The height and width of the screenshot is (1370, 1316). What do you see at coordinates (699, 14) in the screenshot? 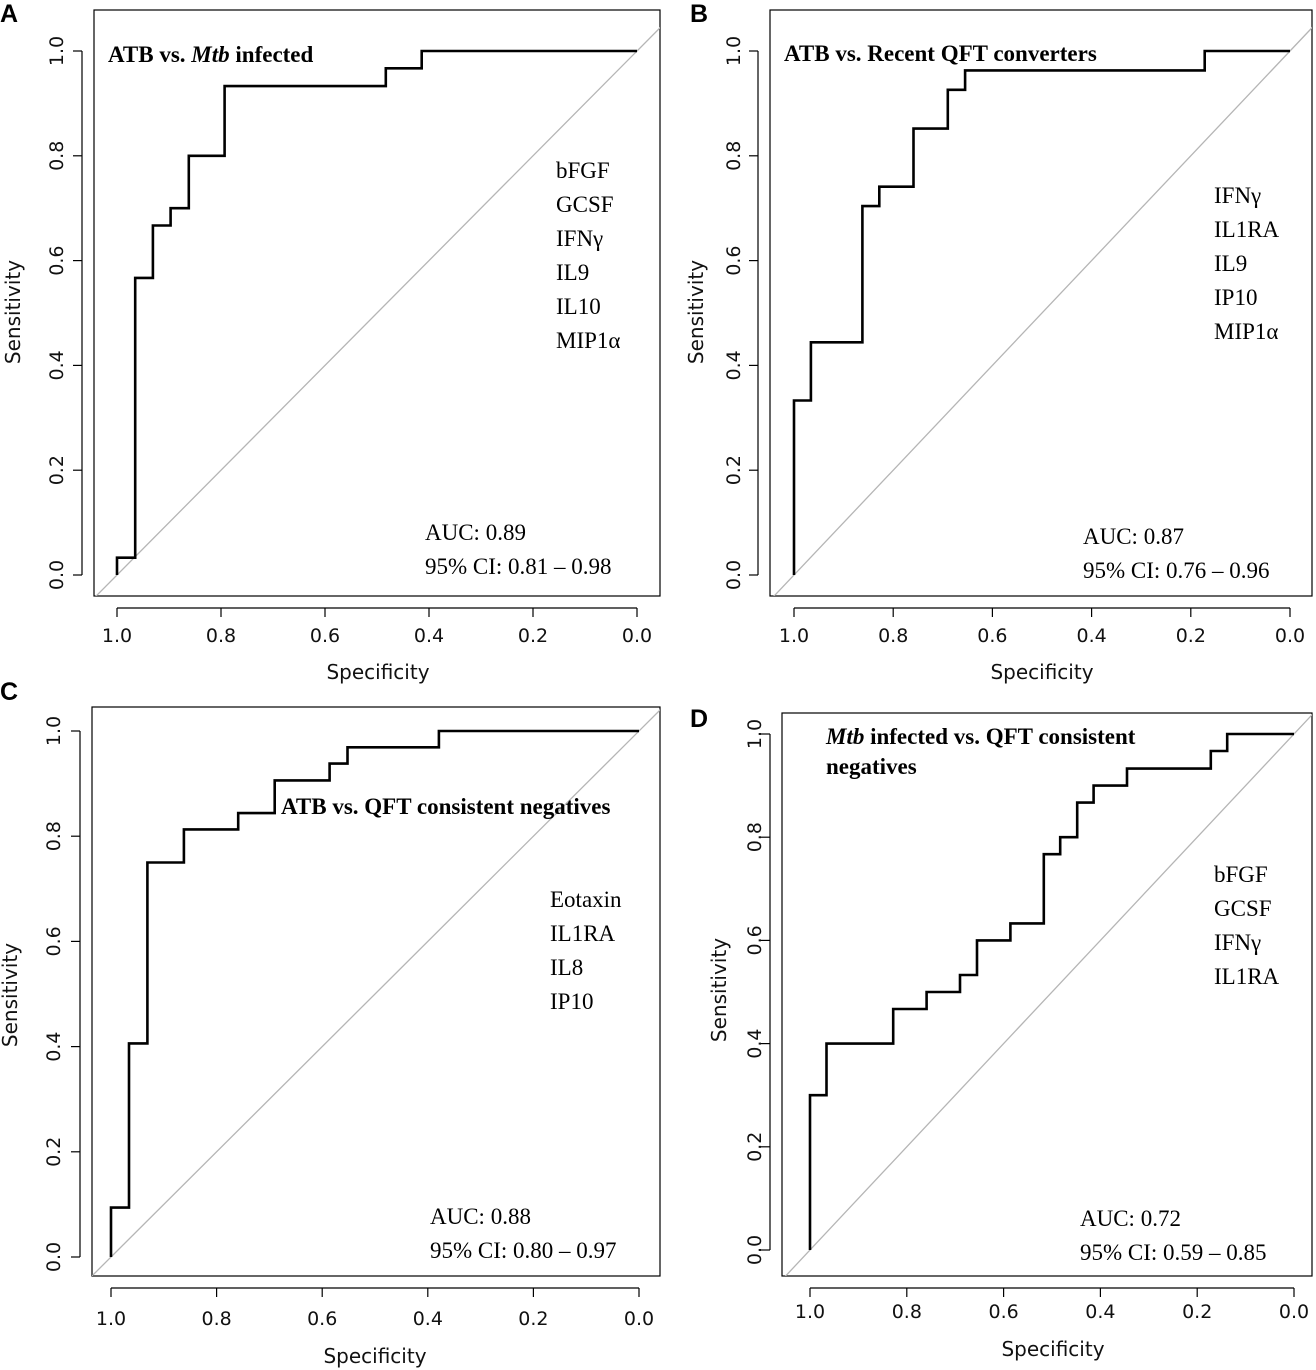
I see `panel-letter: B` at bounding box center [699, 14].